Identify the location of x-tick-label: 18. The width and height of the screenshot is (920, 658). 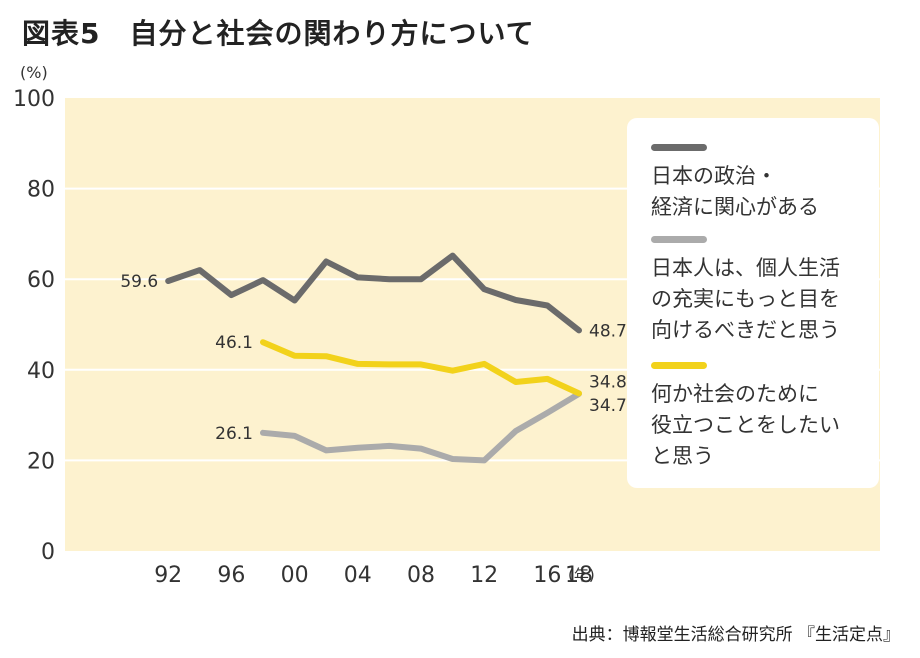
(579, 575).